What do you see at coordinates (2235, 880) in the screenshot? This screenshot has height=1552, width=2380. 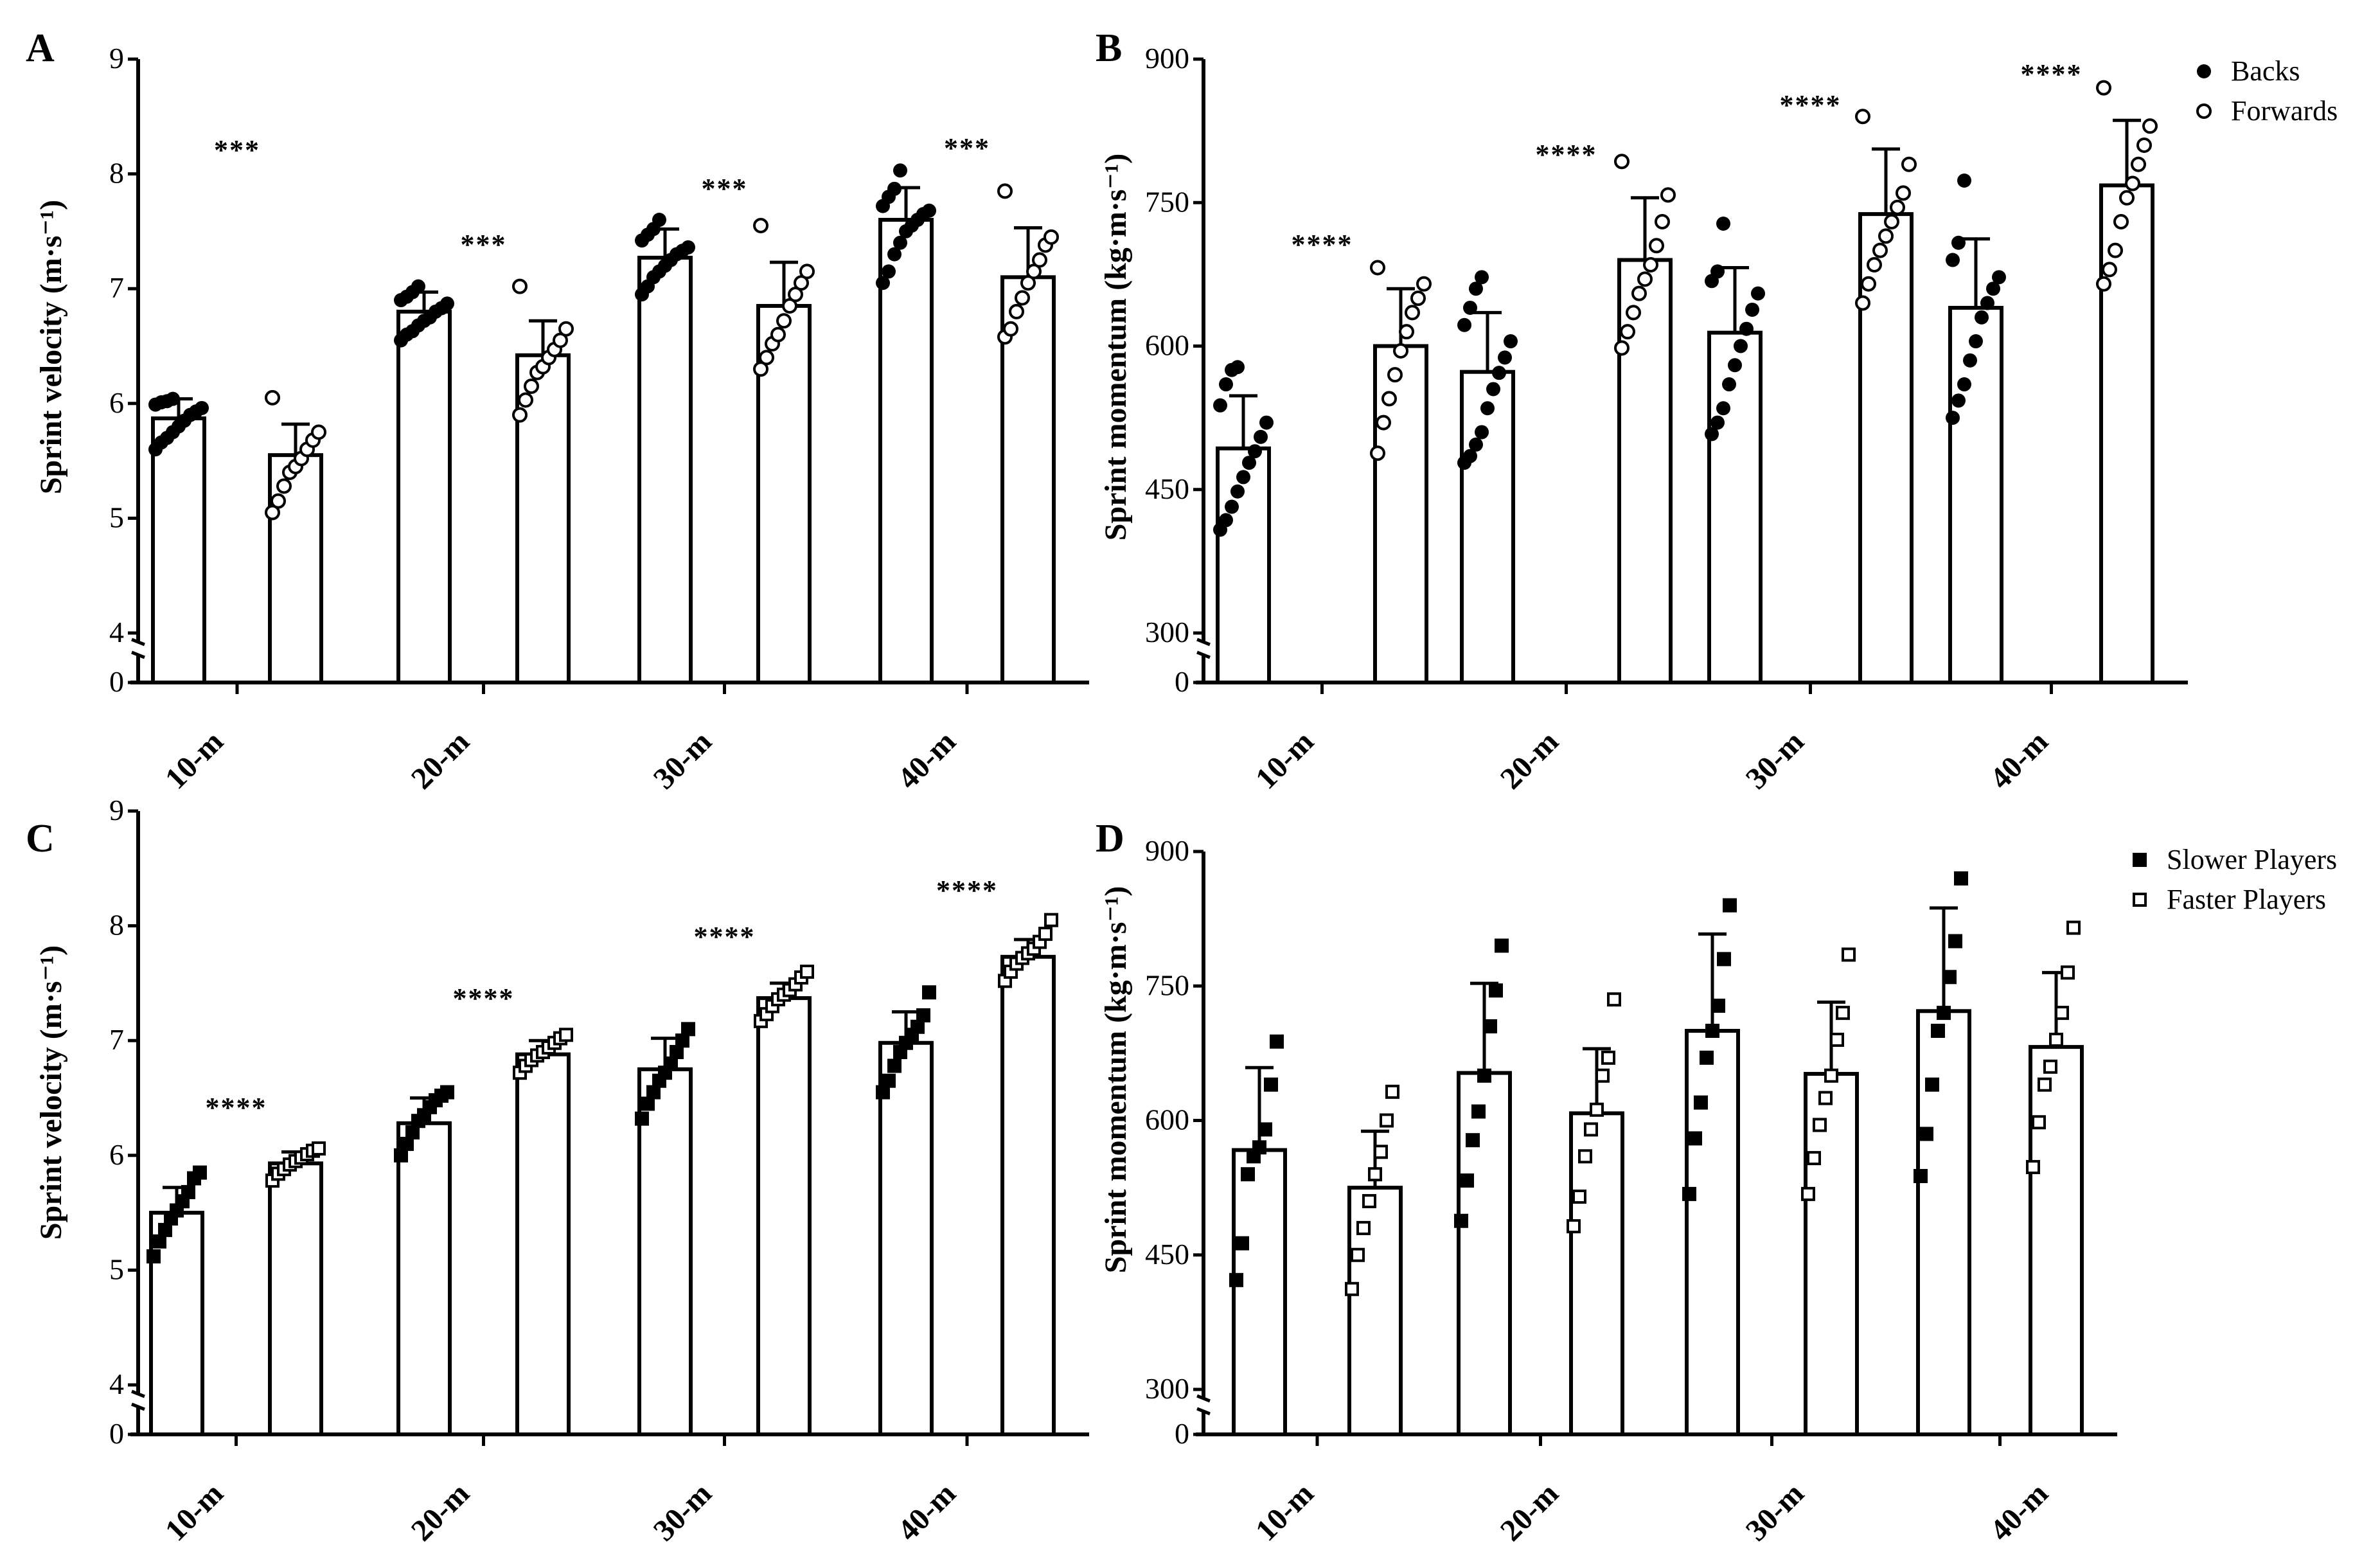 I see `legend: Slower Players Faster Players` at bounding box center [2235, 880].